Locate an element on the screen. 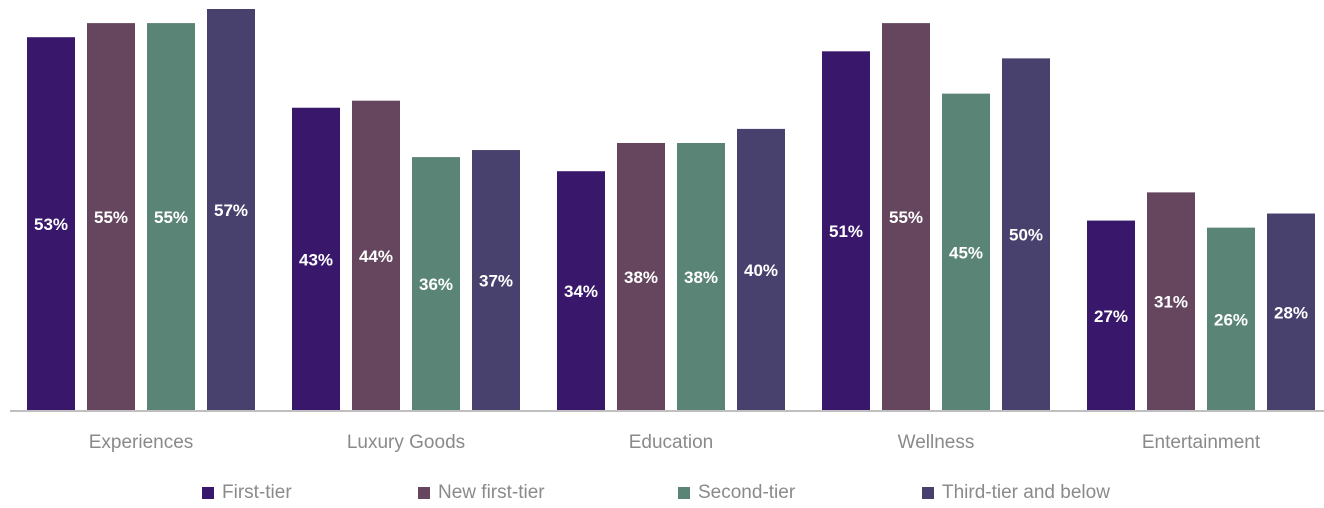  bar-wellness-new-first-tier is located at coordinates (906, 217).